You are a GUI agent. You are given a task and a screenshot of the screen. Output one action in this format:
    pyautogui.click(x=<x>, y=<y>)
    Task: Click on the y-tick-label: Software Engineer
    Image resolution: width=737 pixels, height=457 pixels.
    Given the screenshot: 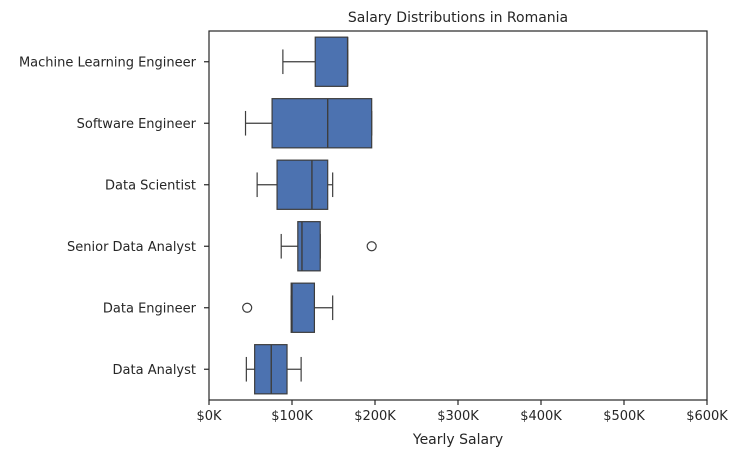 What is the action you would take?
    pyautogui.click(x=137, y=124)
    